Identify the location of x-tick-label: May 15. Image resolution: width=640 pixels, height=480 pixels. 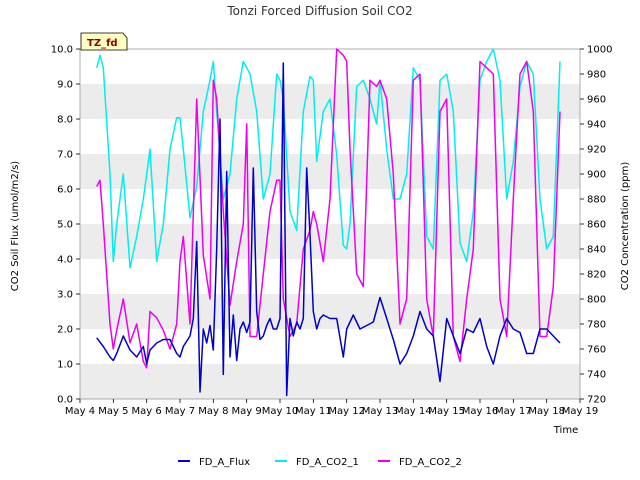
(446, 411).